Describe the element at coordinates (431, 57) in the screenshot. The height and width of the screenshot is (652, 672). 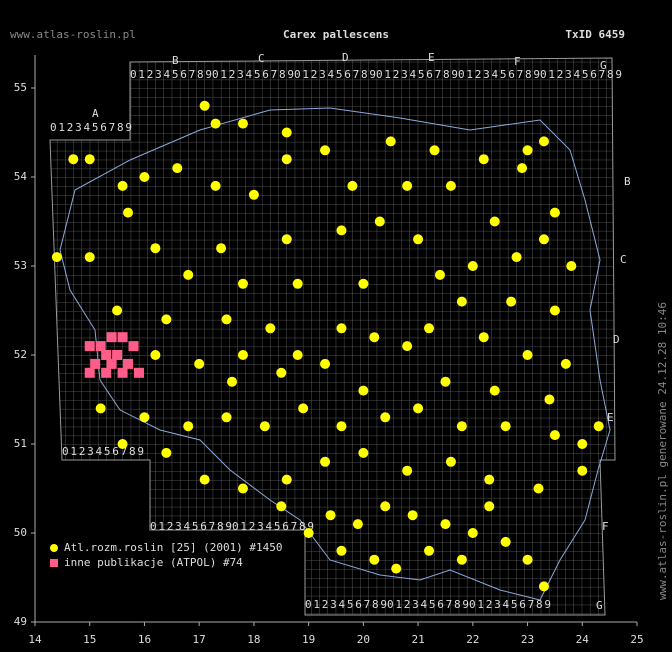
I see `grid-letter: E` at that location.